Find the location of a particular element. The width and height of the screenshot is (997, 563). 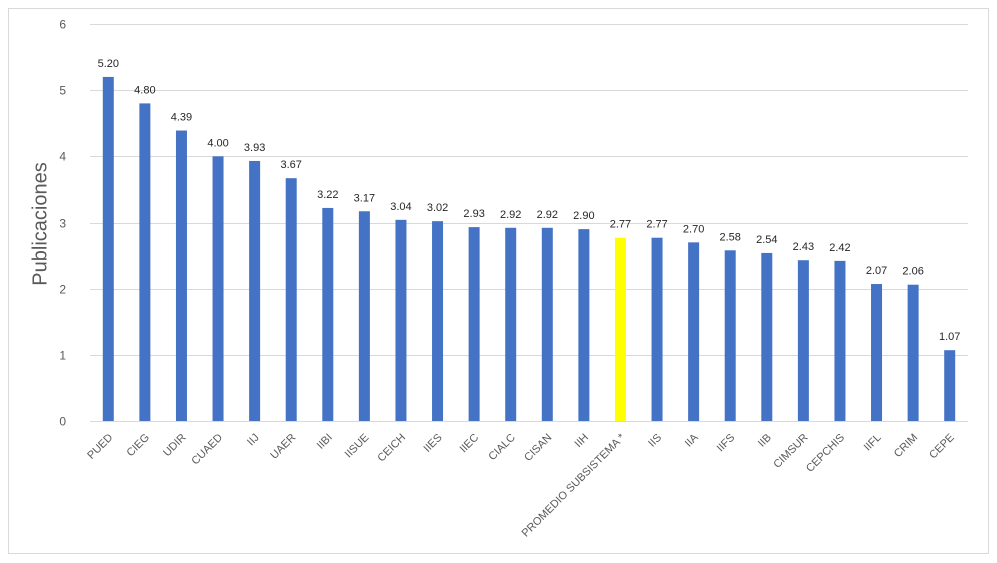

x-category-label: CEICH is located at coordinates (391, 448).